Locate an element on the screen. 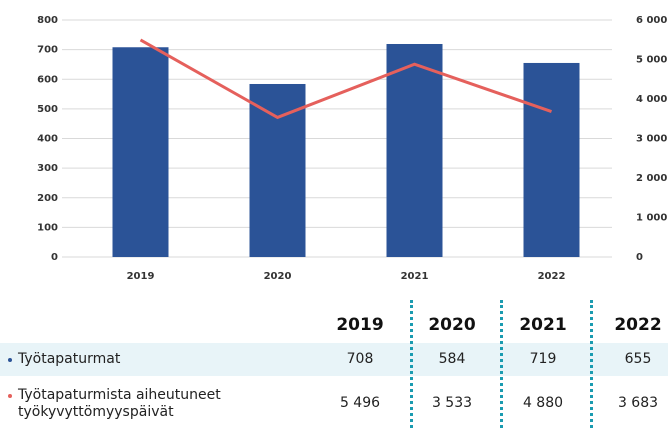 This screenshot has height=429, width=668. y2-tick-label: 1 000 is located at coordinates (651, 218).